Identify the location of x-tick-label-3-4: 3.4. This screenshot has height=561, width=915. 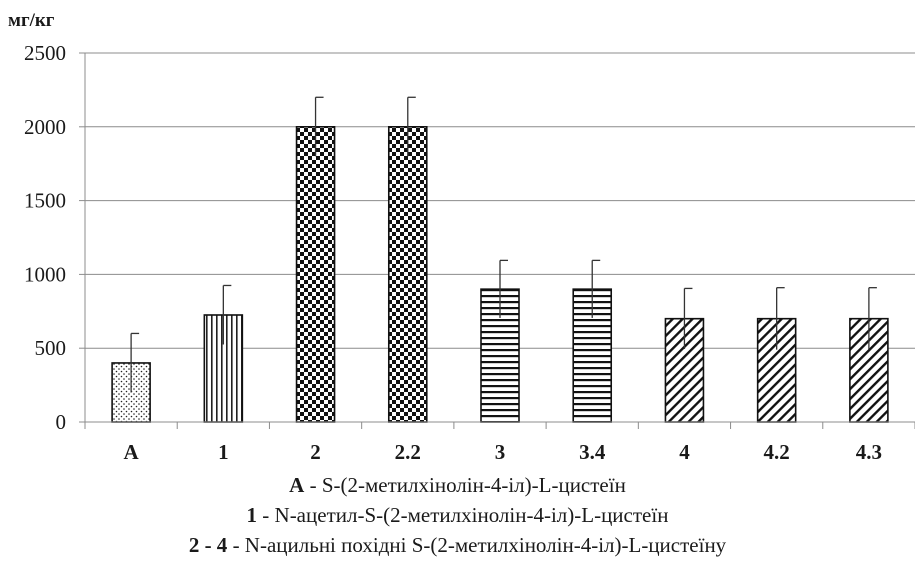
(592, 452).